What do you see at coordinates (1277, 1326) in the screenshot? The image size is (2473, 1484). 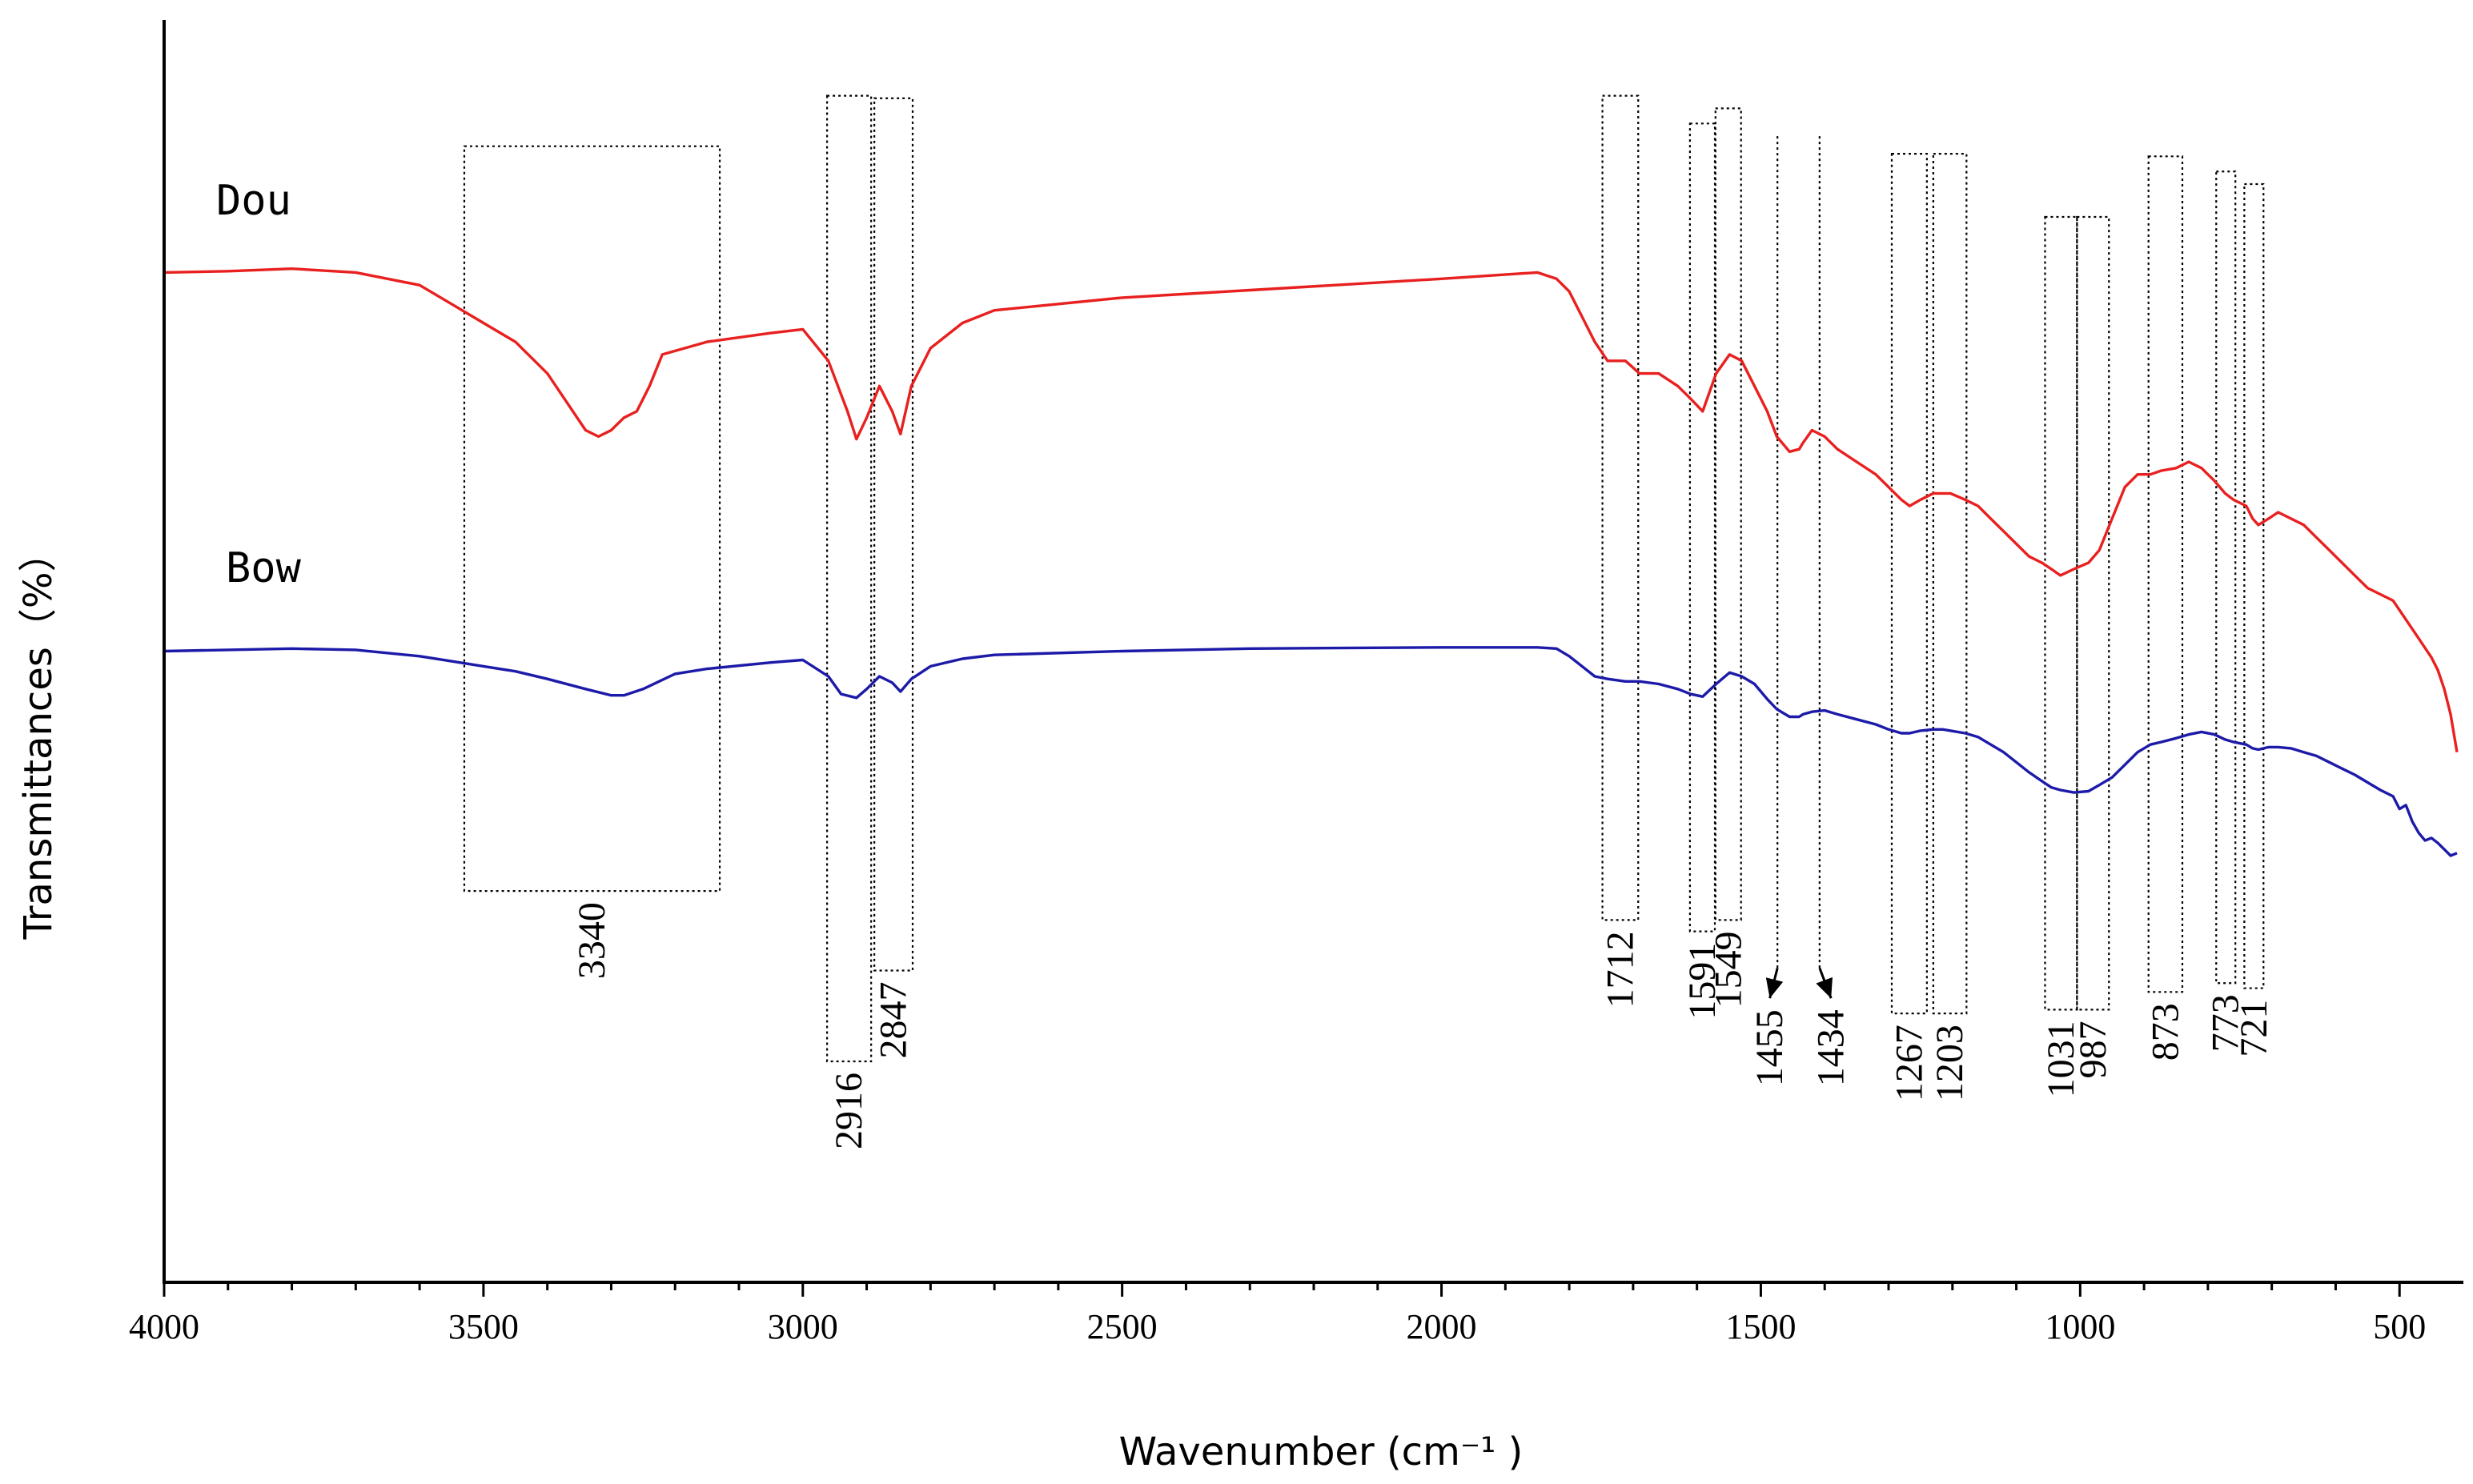 I see `x-tick-labels: 4000 3500 3000 2500 2000 1500 1000 500` at bounding box center [1277, 1326].